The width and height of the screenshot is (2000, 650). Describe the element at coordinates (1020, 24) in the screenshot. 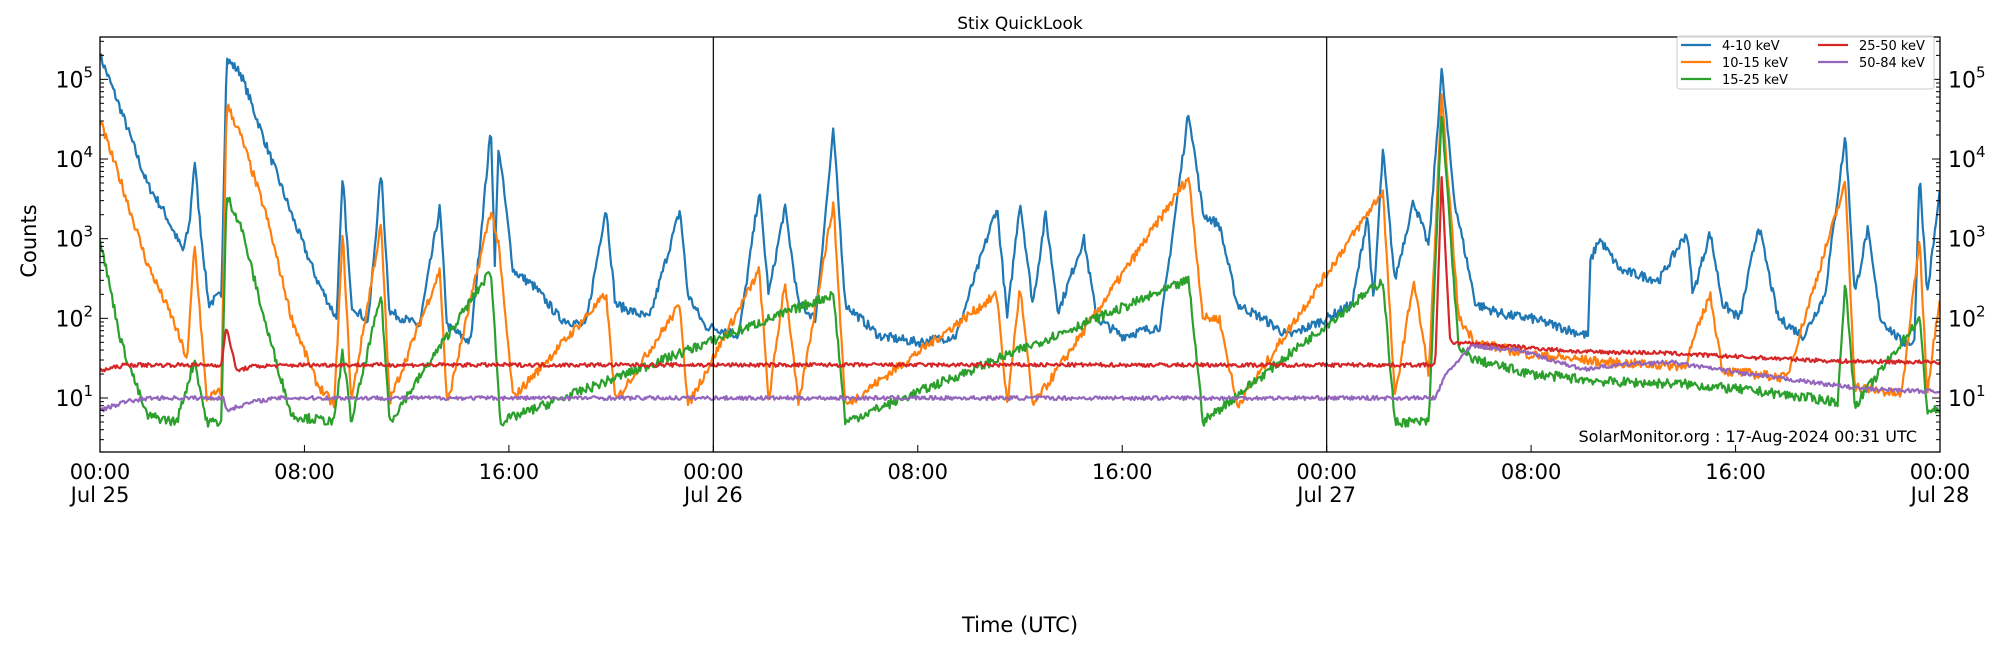

I see `chart-title: Stix QuickLook` at that location.